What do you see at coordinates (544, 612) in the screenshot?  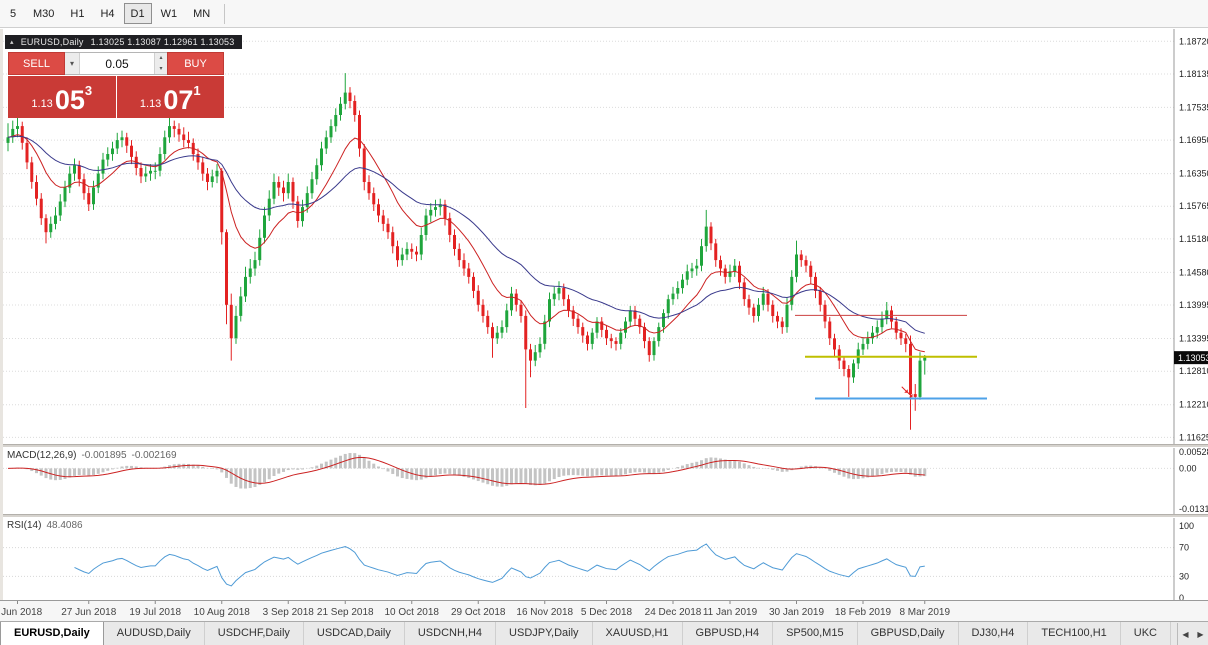 I see `date-axis-label: 16 Nov 2018` at bounding box center [544, 612].